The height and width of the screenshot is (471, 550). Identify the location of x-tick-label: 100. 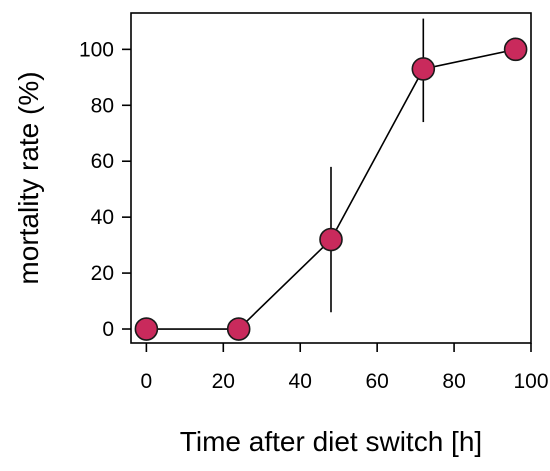
(530, 381).